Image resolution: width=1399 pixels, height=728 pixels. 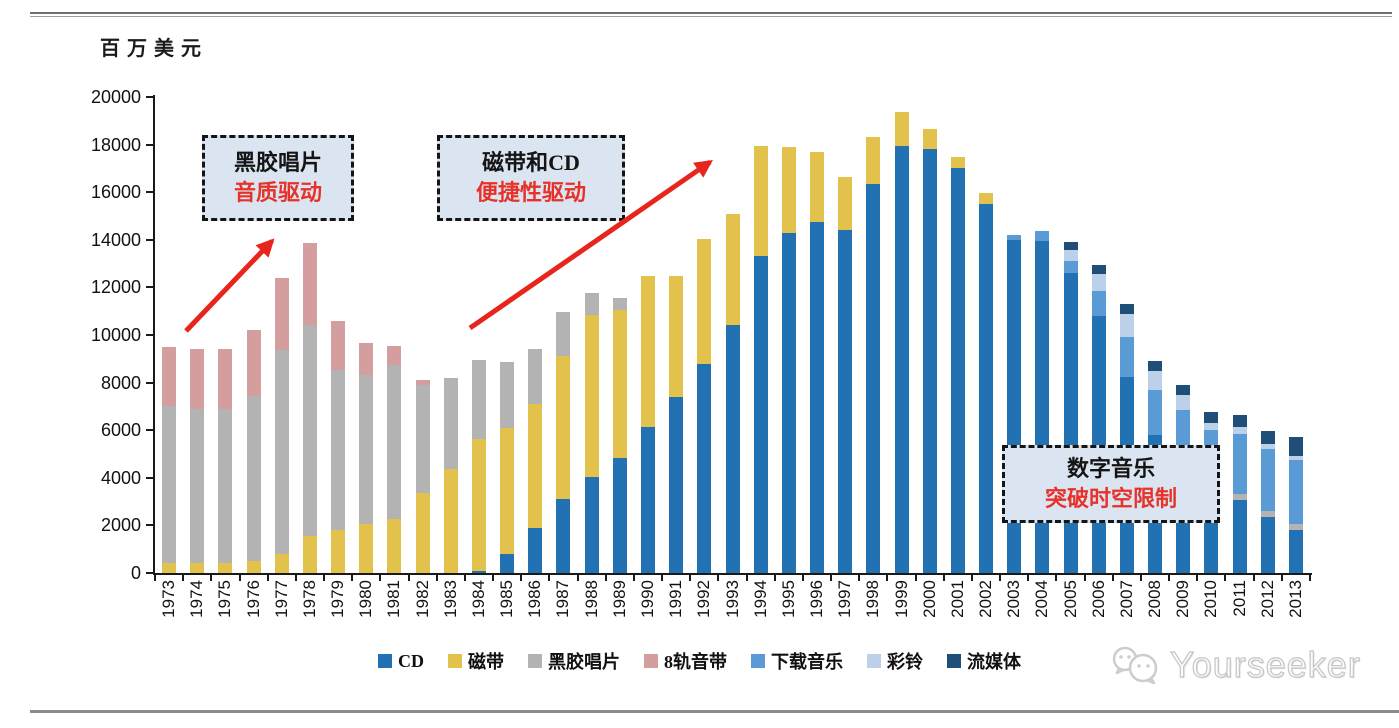 What do you see at coordinates (957, 599) in the screenshot?
I see `x-tick-label-2001: 2001` at bounding box center [957, 599].